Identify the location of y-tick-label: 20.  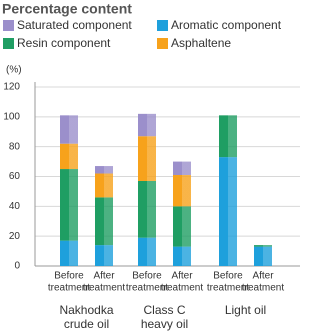
(15, 236).